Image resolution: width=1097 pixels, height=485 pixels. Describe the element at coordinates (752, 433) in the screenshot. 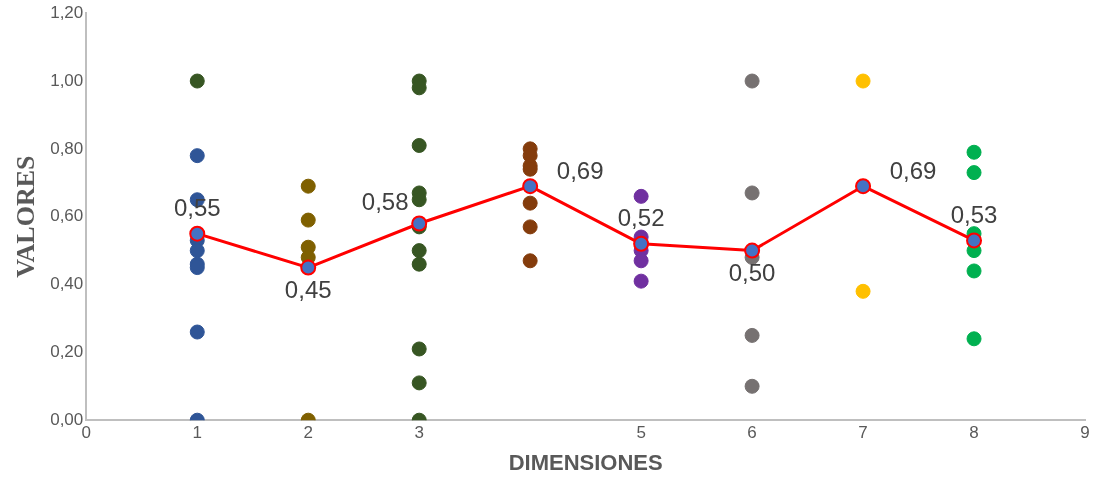

I see `x-tick-label: 6` at that location.